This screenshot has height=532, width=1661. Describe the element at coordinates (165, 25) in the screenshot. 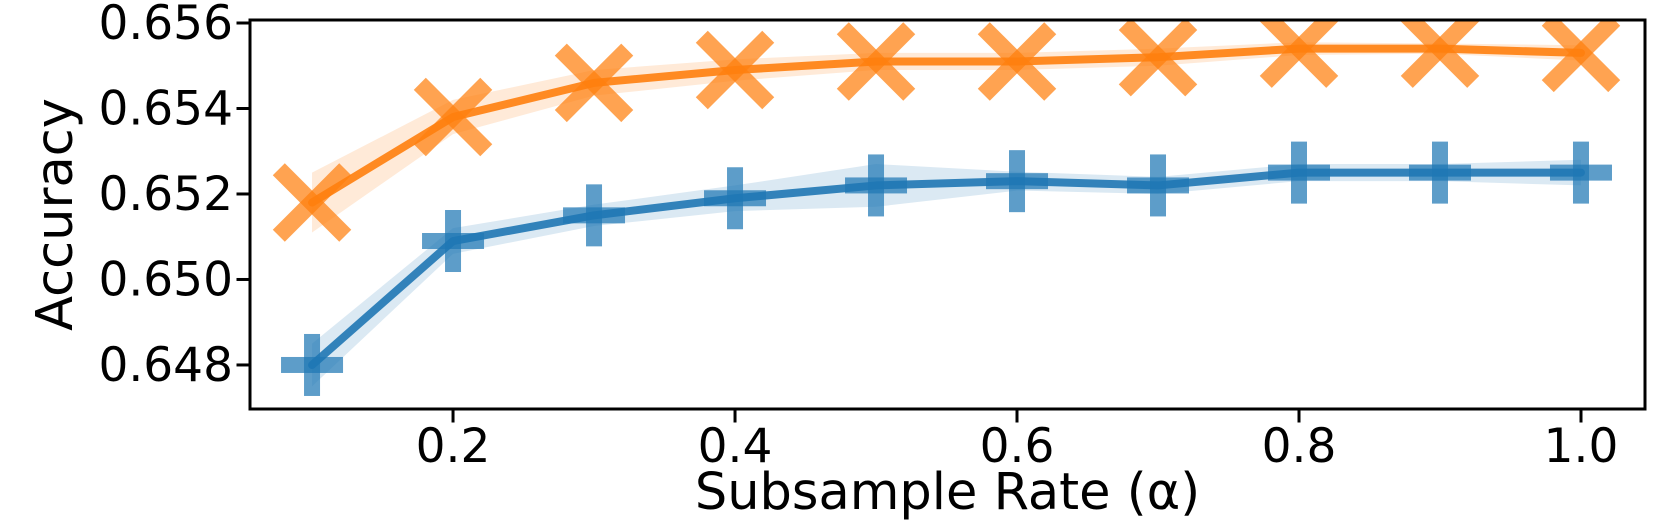

I see `y-tick-label: 0.656` at that location.